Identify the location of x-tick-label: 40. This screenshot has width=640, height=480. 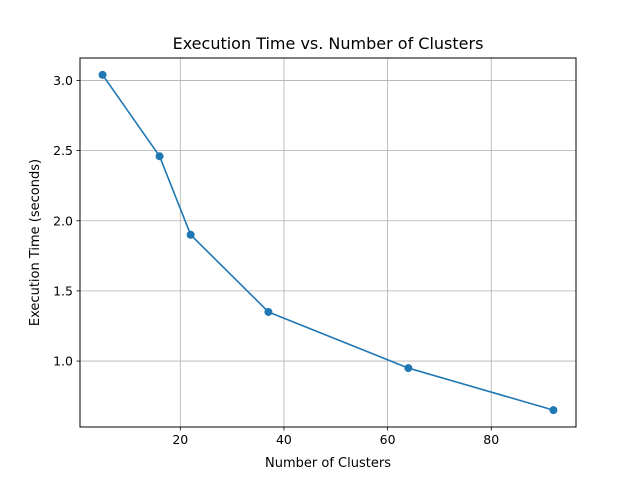
(284, 439).